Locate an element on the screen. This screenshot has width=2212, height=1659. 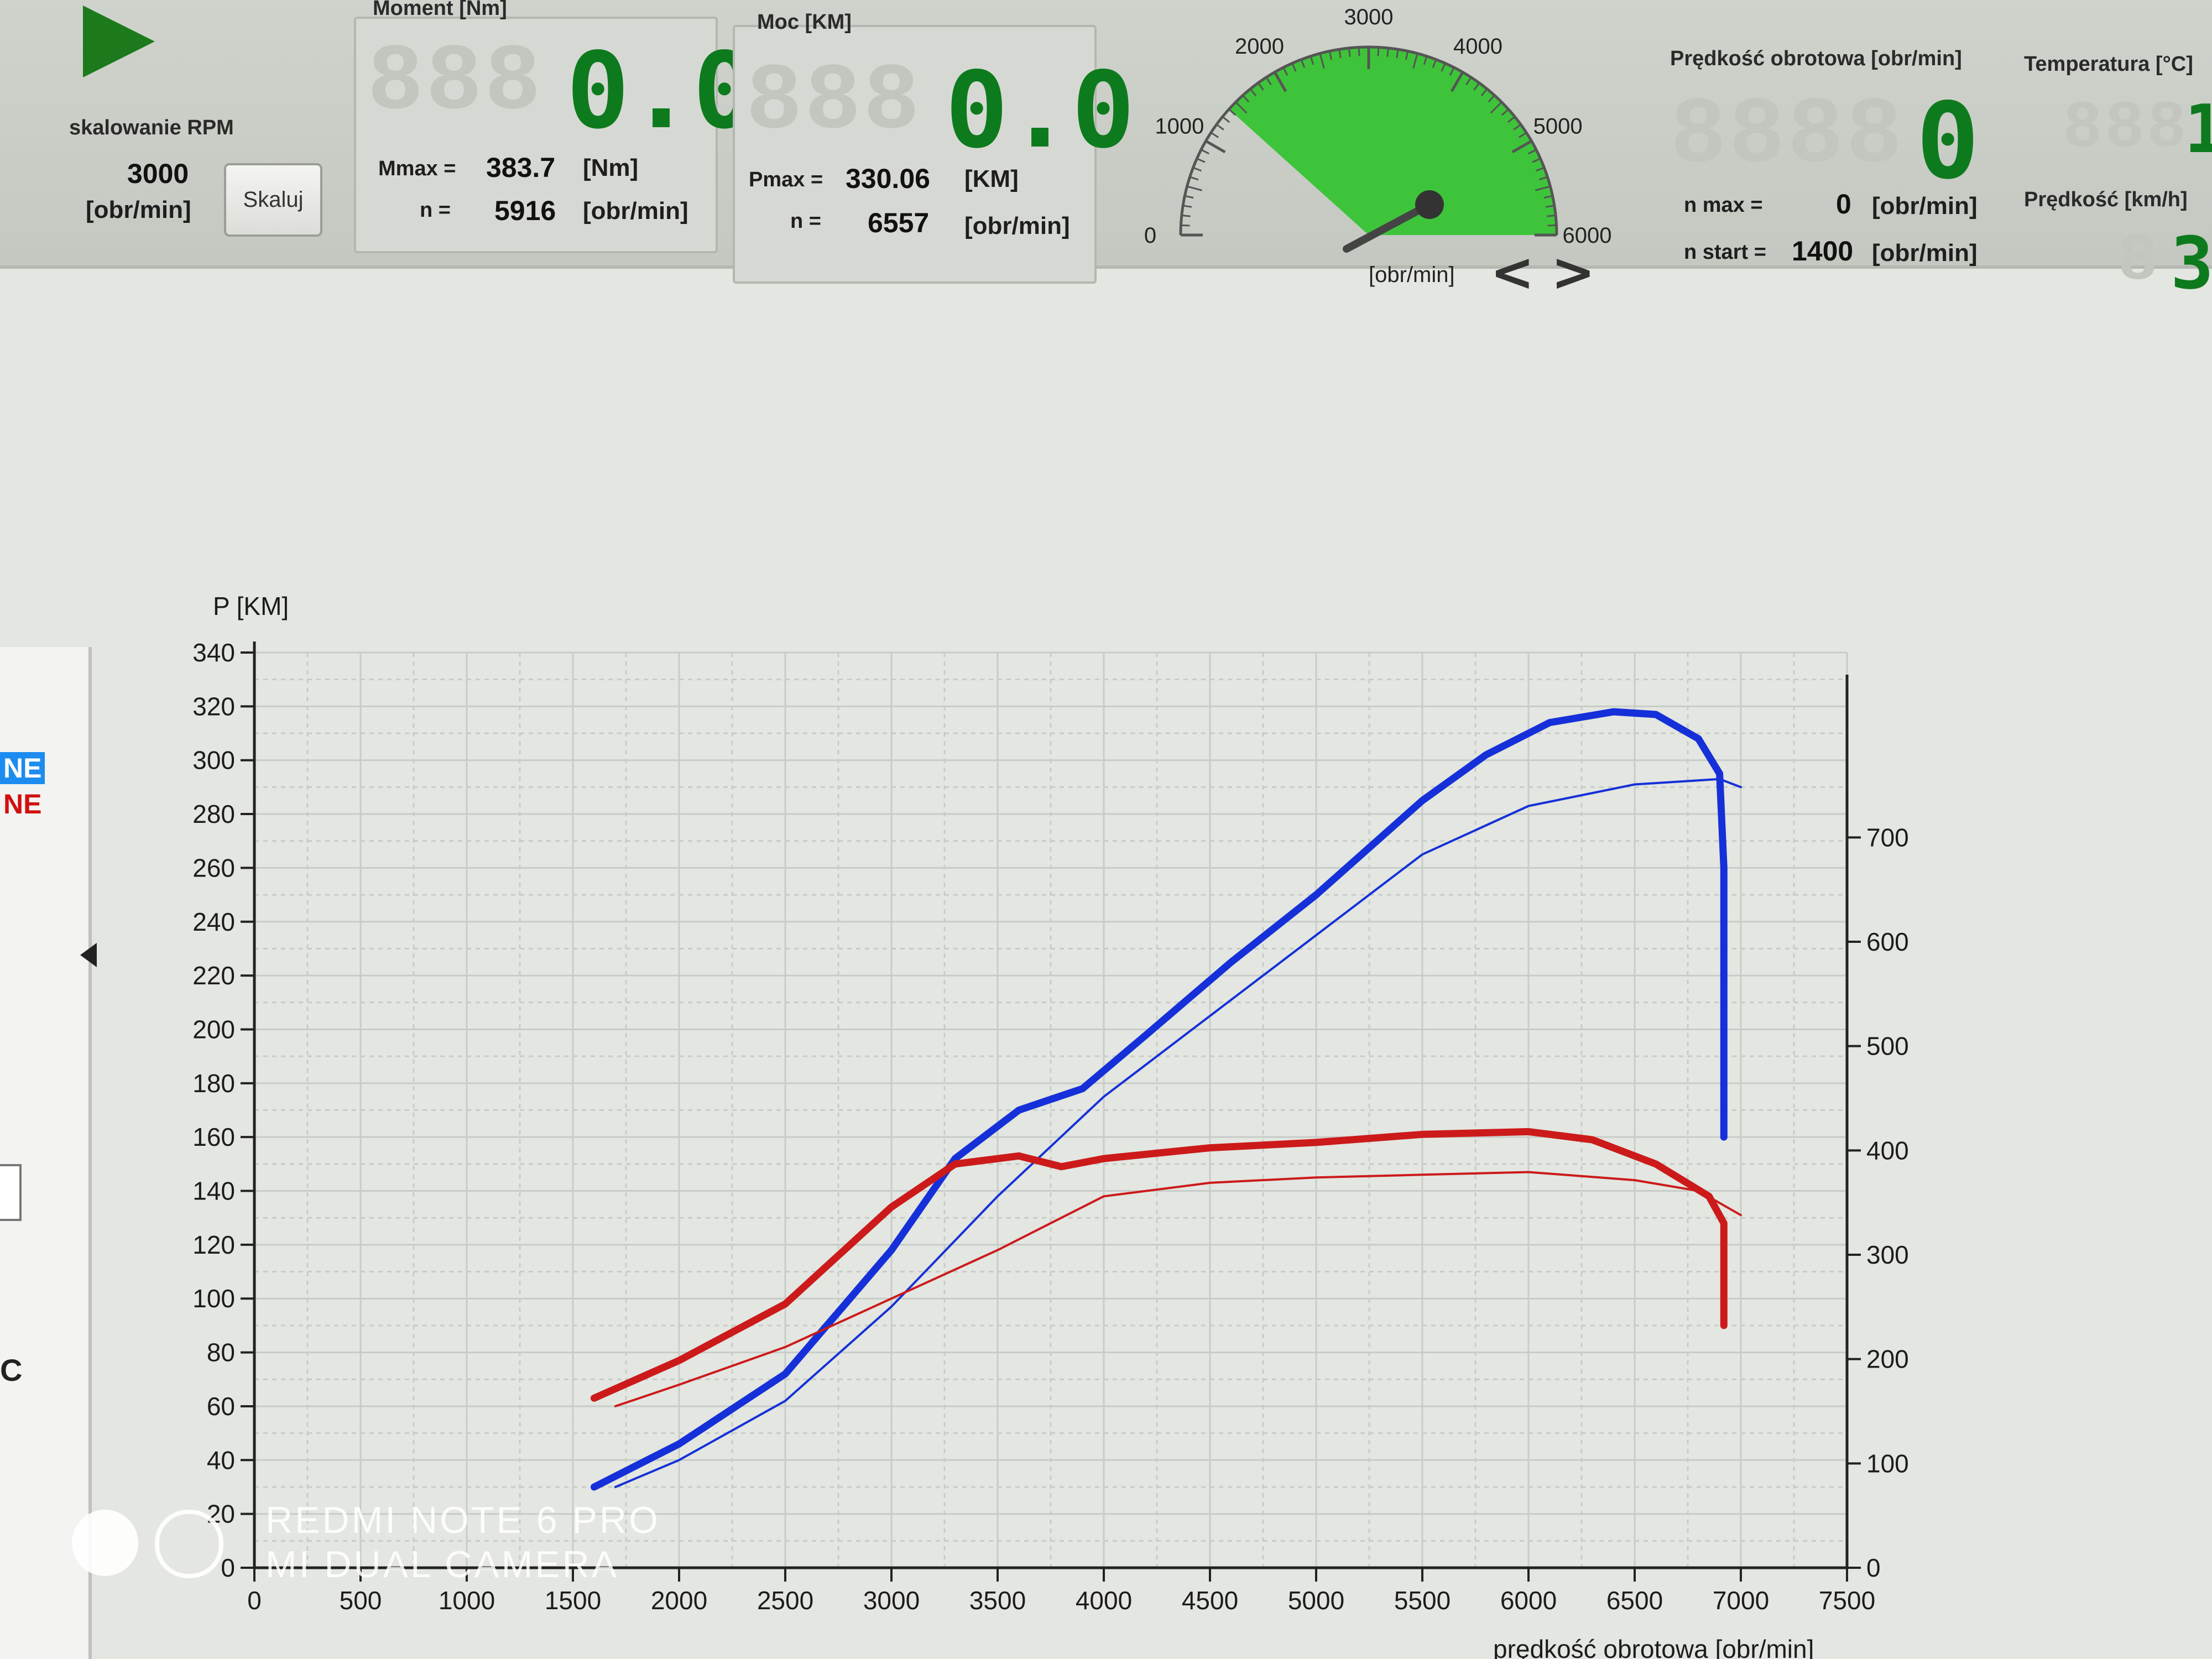
power-max-unit: [KM] is located at coordinates (992, 178).